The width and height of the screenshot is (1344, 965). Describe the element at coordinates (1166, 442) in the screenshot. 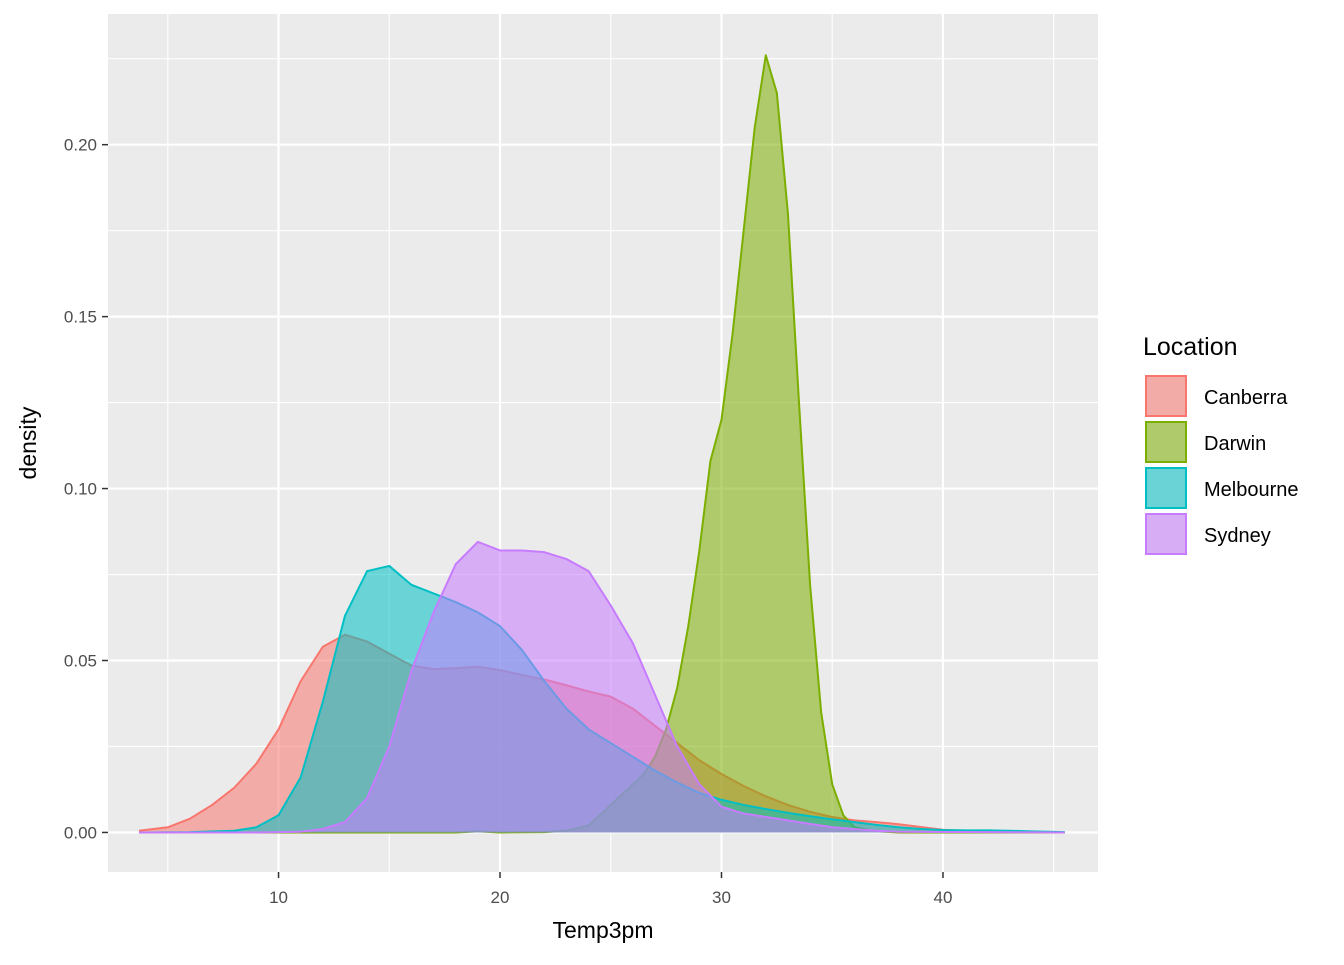

I see `legend-swatch-darwin` at that location.